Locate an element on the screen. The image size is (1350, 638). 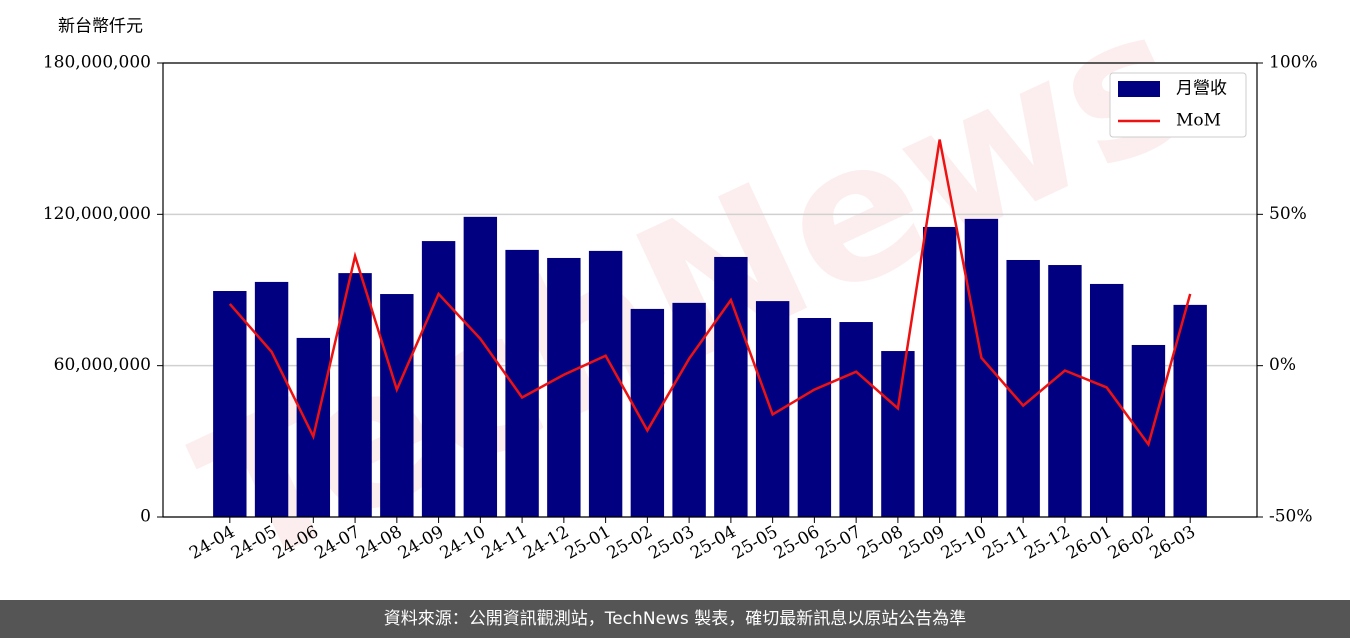
x-tick-label: 25-11 is located at coordinates (1005, 543).